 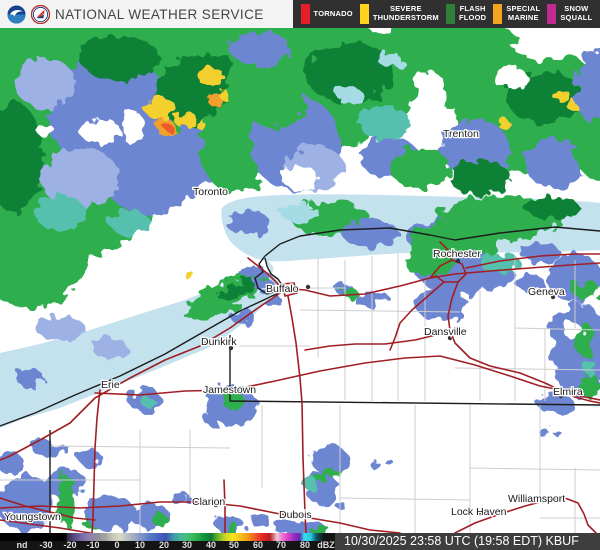 What do you see at coordinates (159, 14) in the screenshot?
I see `site-title: NATIONAL WEATHER SERVICE` at bounding box center [159, 14].